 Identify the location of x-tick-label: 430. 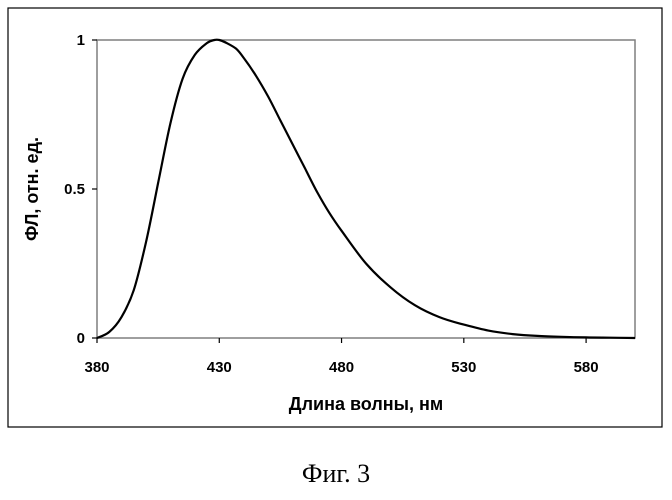
(219, 367).